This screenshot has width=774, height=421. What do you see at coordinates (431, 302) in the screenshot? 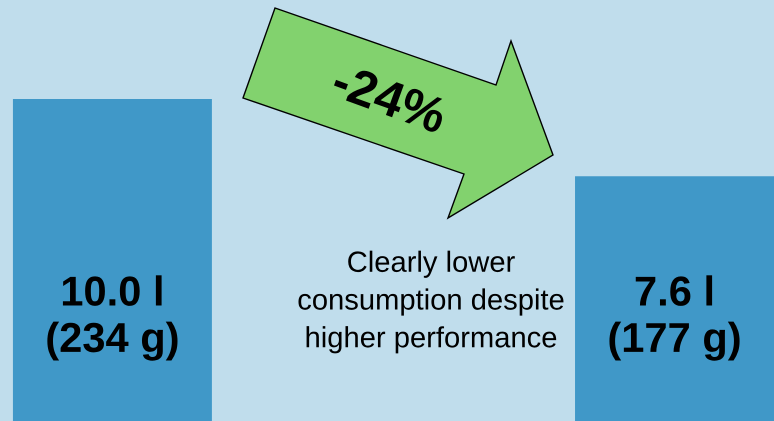
I see `annotation: Clearly lower consumption despite higher performance` at bounding box center [431, 302].